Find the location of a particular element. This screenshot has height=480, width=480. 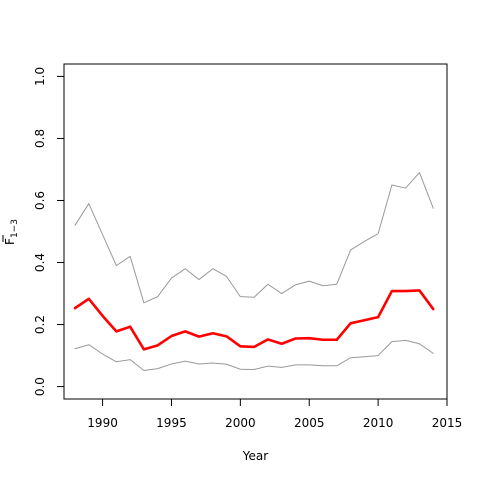

x-axis-title: Year is located at coordinates (255, 456).